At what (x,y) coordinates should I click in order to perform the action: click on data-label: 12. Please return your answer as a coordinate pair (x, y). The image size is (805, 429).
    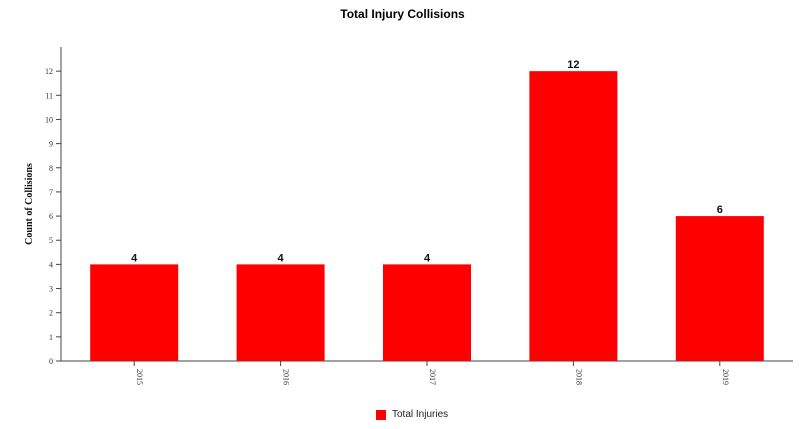
    Looking at the image, I should click on (573, 65).